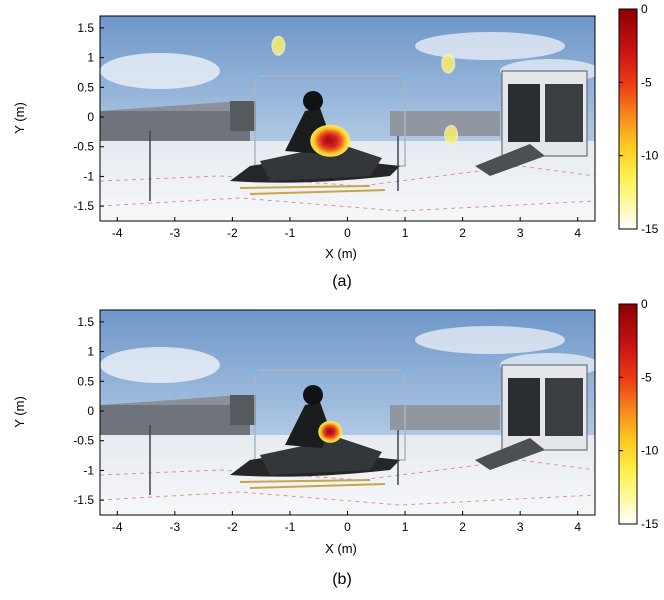 The width and height of the screenshot is (664, 600). I want to click on x-axis-ticks-a: -4 -3 -2 -1 0 1 2 3 4, so click(346, 228).